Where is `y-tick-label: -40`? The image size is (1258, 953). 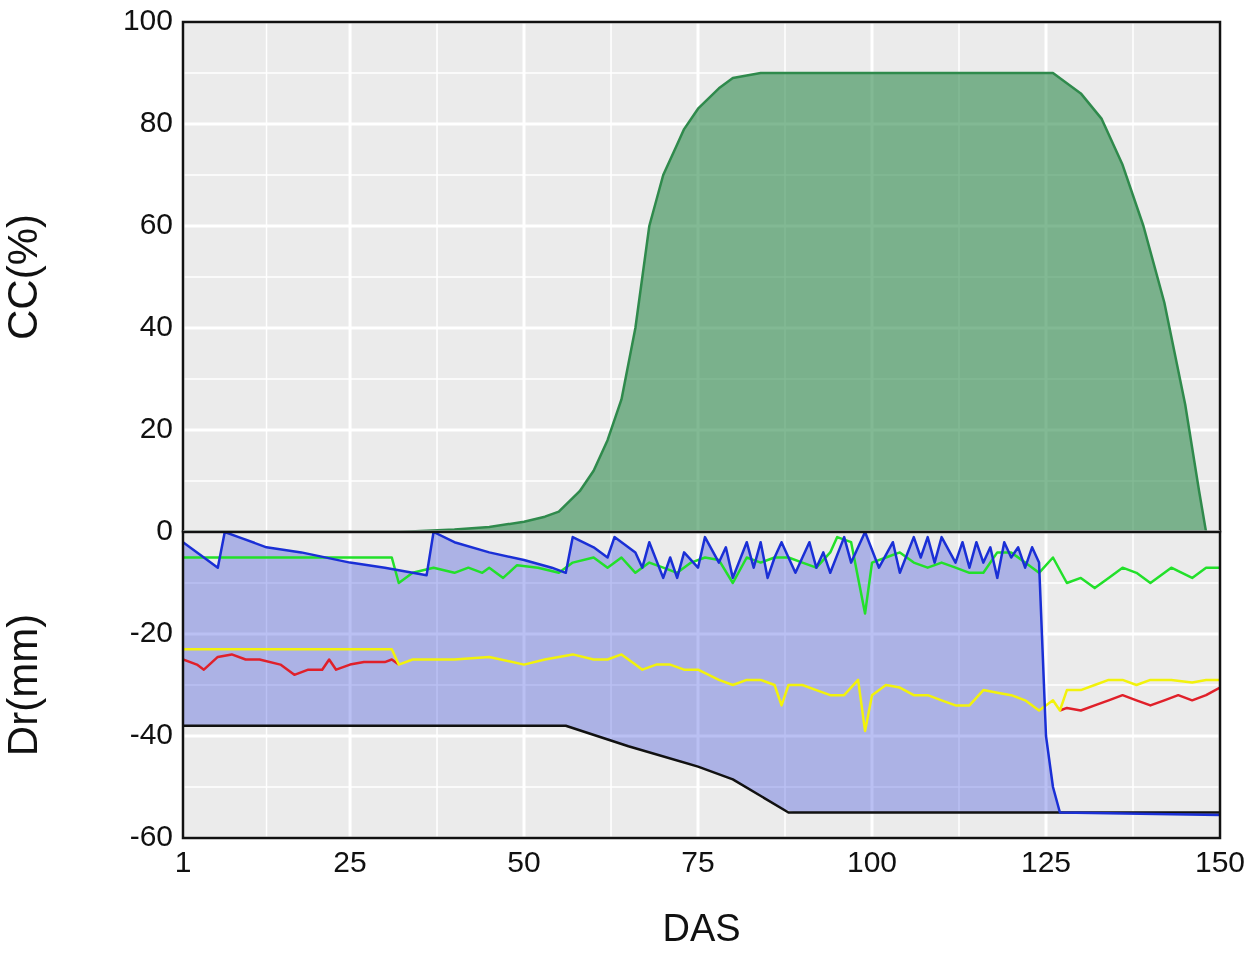
y-tick-label: -40 is located at coordinates (151, 734).